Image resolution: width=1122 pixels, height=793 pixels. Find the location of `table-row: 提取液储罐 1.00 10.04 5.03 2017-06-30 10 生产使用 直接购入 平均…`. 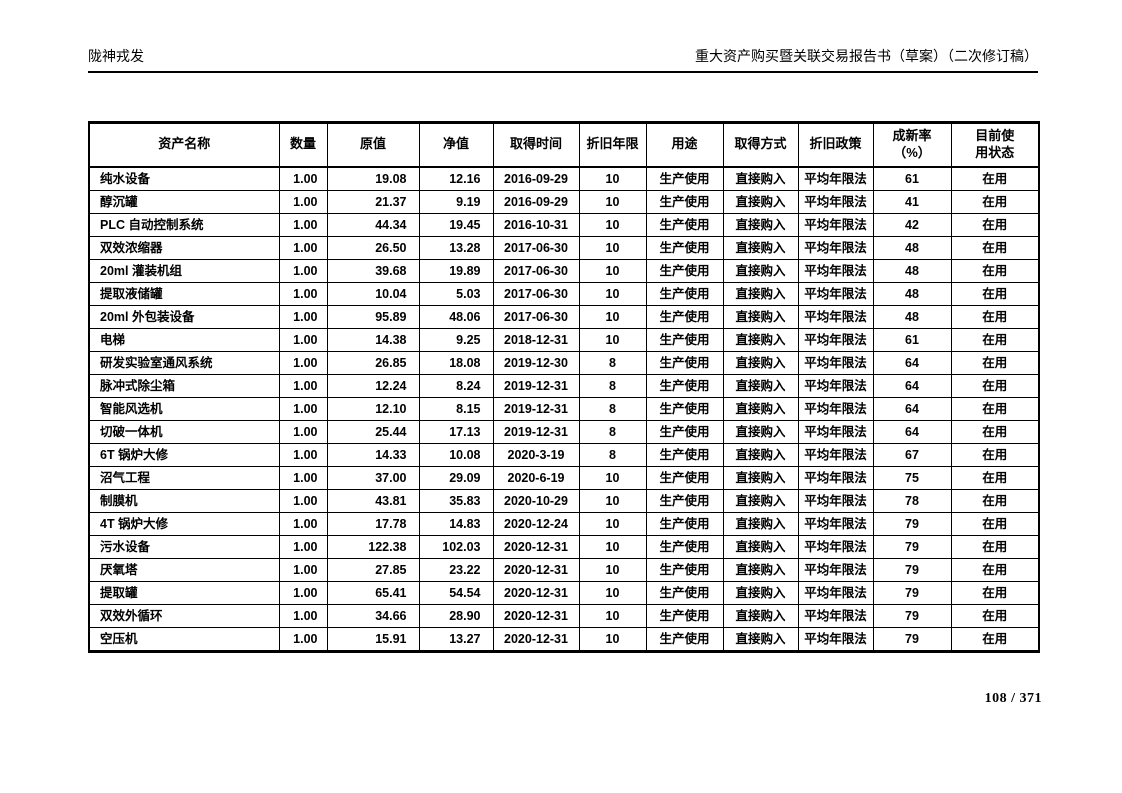

table-row: 提取液储罐 1.00 10.04 5.03 2017-06-30 10 生产使用 直接购入 平均… is located at coordinates (564, 293).